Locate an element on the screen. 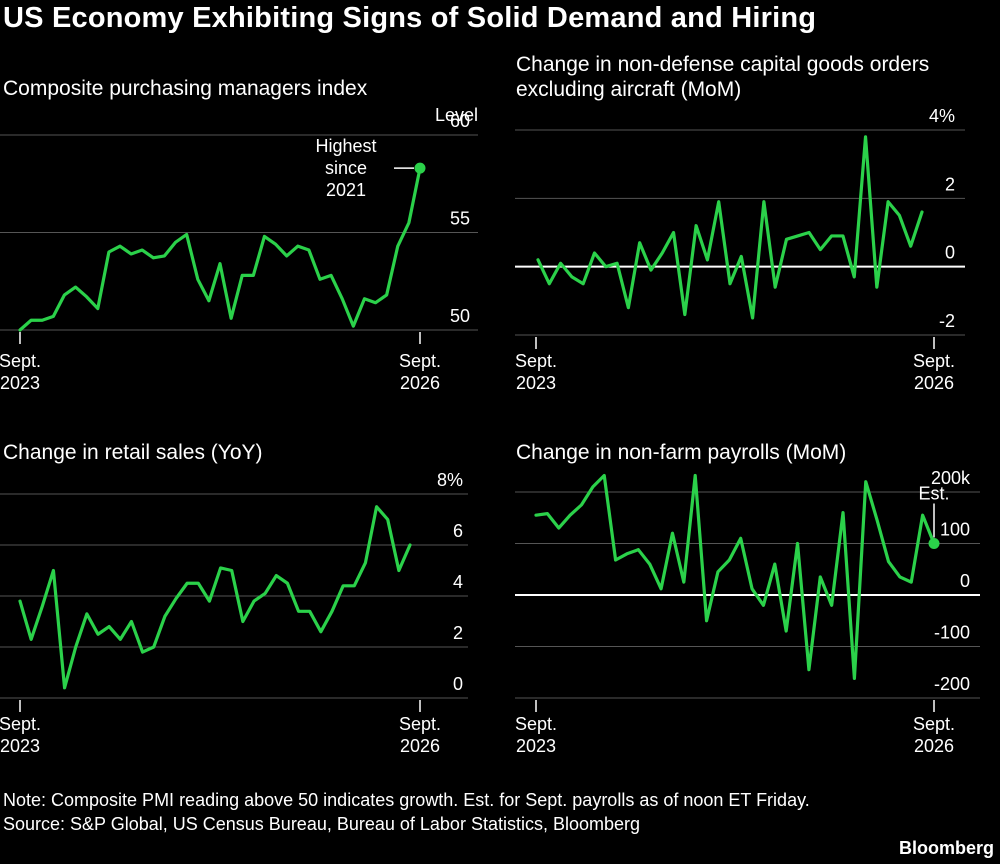  bloomberg-logo: Bloomberg is located at coordinates (946, 848).